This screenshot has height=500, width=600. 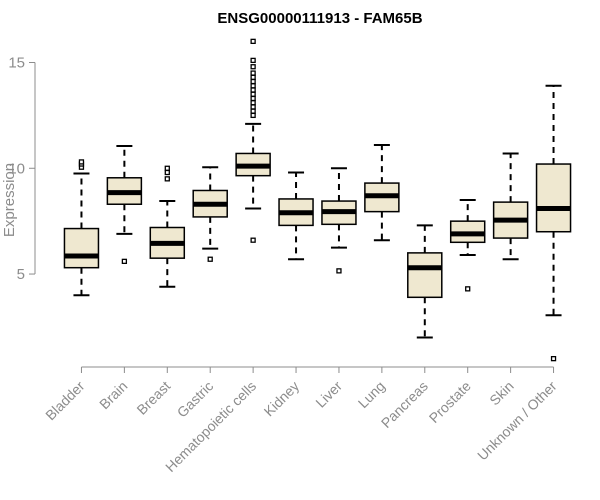 What do you see at coordinates (21, 274) in the screenshot?
I see `y-tick-label-5: 5` at bounding box center [21, 274].